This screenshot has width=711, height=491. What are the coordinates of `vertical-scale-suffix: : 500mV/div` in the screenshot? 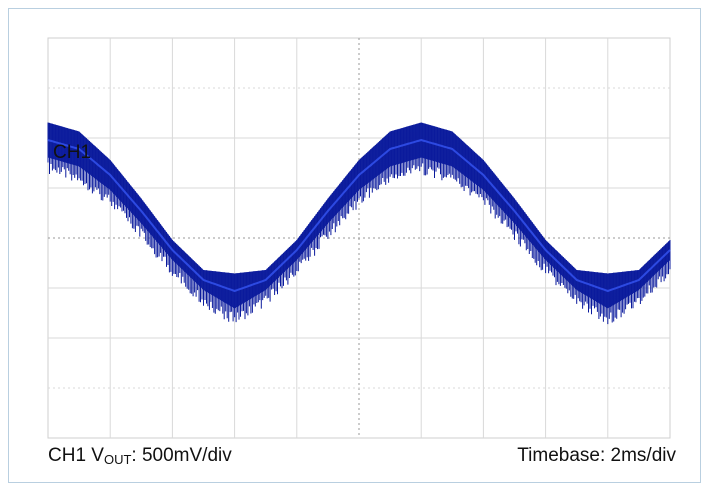 It's located at (181, 455).